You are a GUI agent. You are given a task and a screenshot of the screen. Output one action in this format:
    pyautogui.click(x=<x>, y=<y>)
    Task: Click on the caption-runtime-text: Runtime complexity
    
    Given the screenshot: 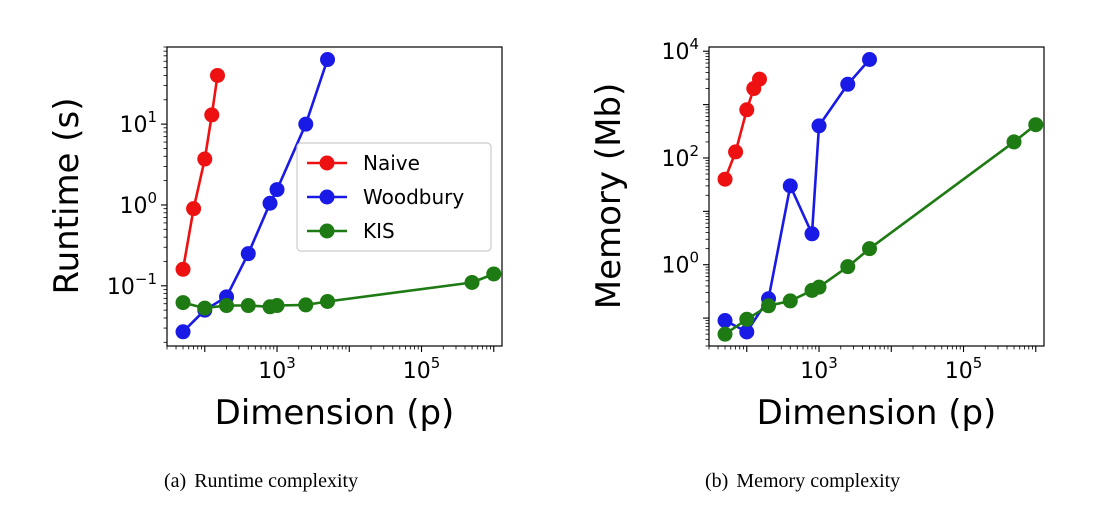 What is the action you would take?
    pyautogui.click(x=276, y=481)
    